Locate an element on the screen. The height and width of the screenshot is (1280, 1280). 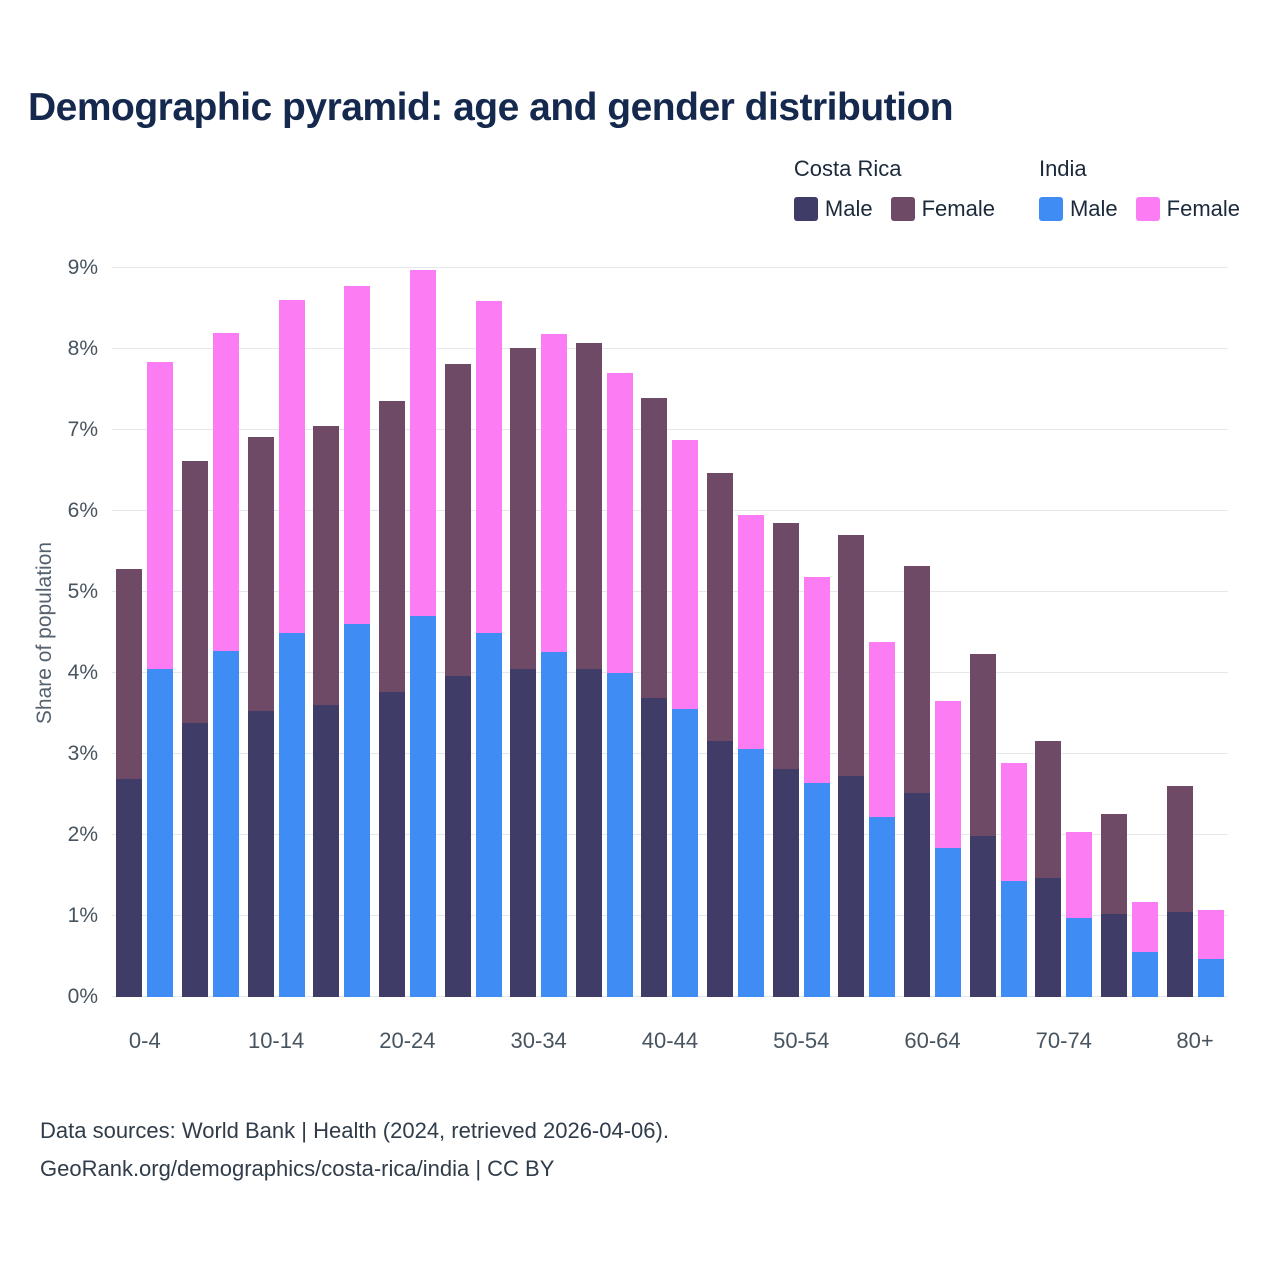
bar-segment-india-male-80+ is located at coordinates (1210, 977).